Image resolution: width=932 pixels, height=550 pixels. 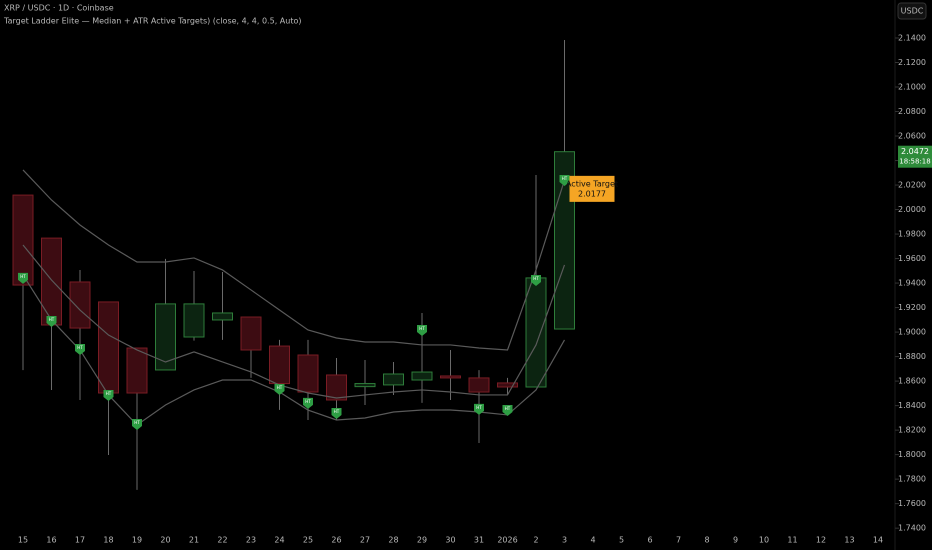 What do you see at coordinates (479, 540) in the screenshot?
I see `x-tick-label: 31` at bounding box center [479, 540].